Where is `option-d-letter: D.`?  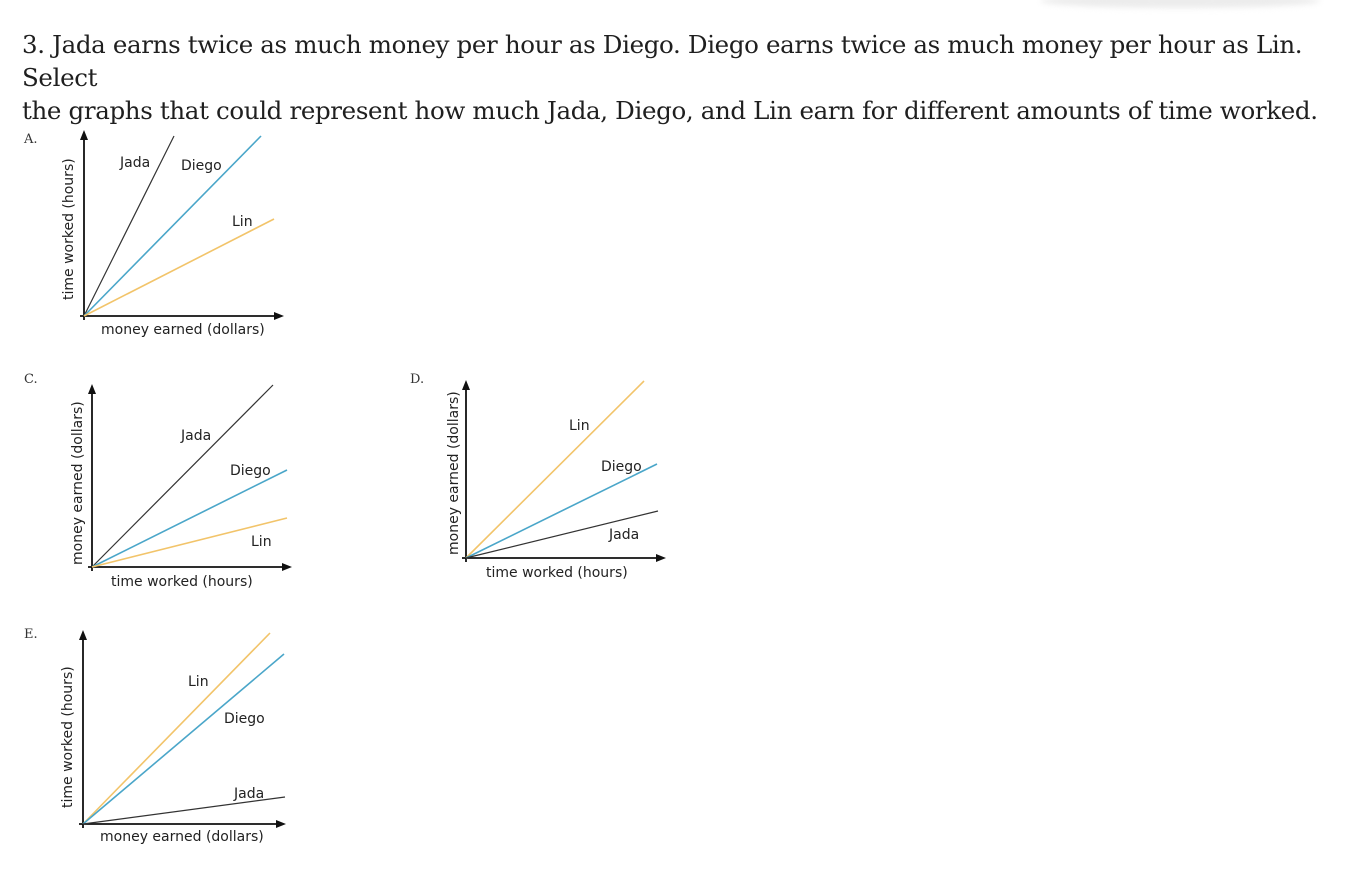
option-d-letter: D. is located at coordinates (417, 379).